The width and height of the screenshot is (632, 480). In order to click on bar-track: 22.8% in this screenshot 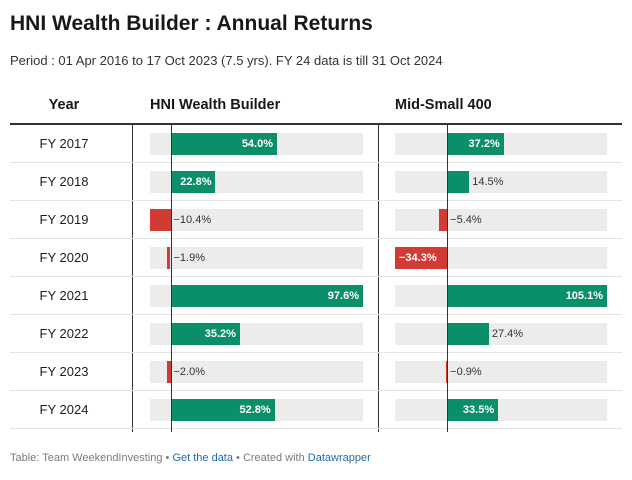, I will do `click(256, 182)`.